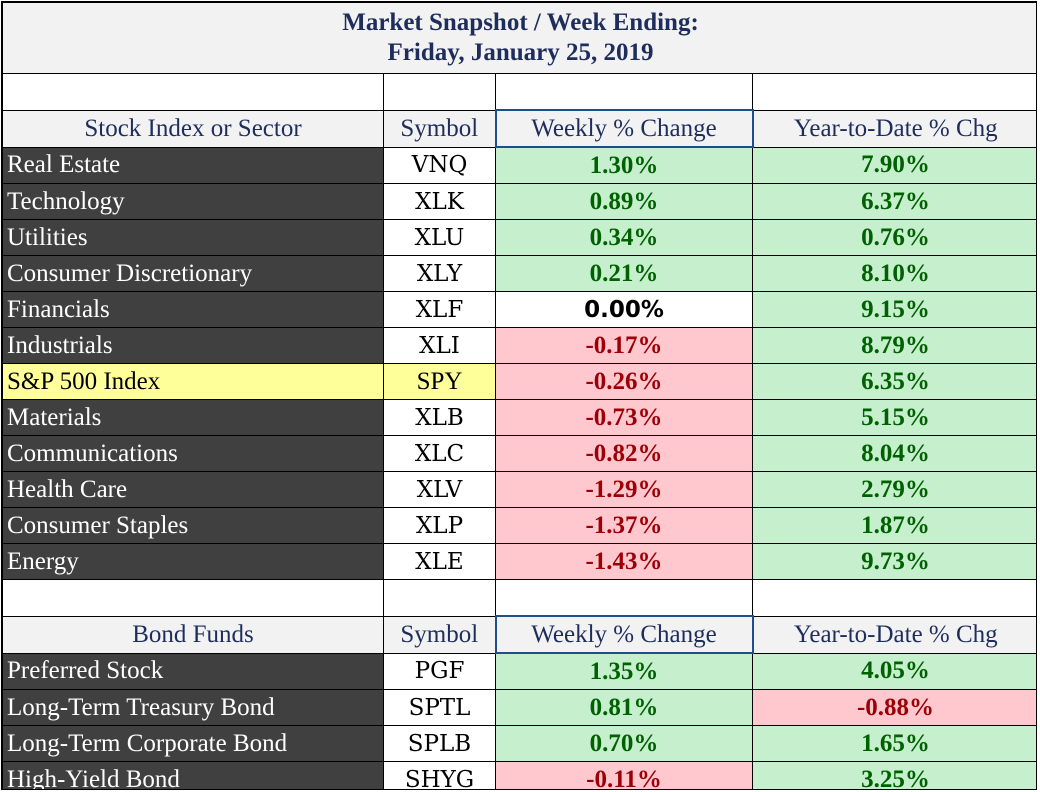 Image resolution: width=1040 pixels, height=792 pixels. What do you see at coordinates (193, 525) in the screenshot?
I see `row-name: Consumer Staples` at bounding box center [193, 525].